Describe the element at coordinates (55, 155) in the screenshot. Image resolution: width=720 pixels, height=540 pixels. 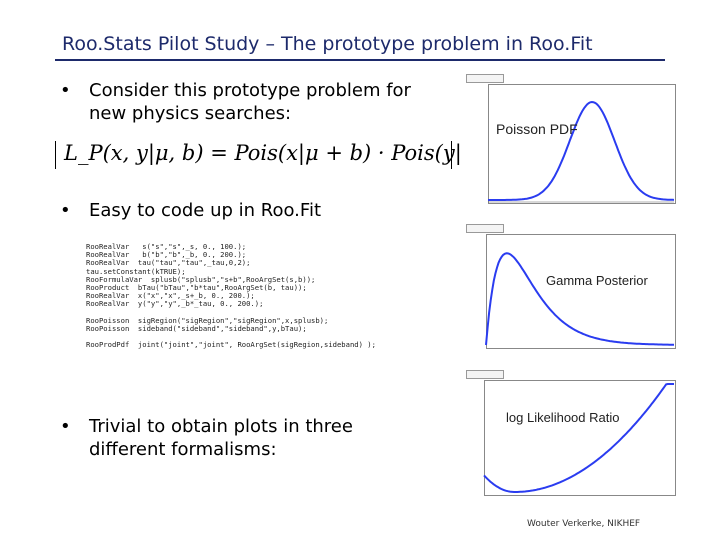
I see `equation-bar-left` at that location.